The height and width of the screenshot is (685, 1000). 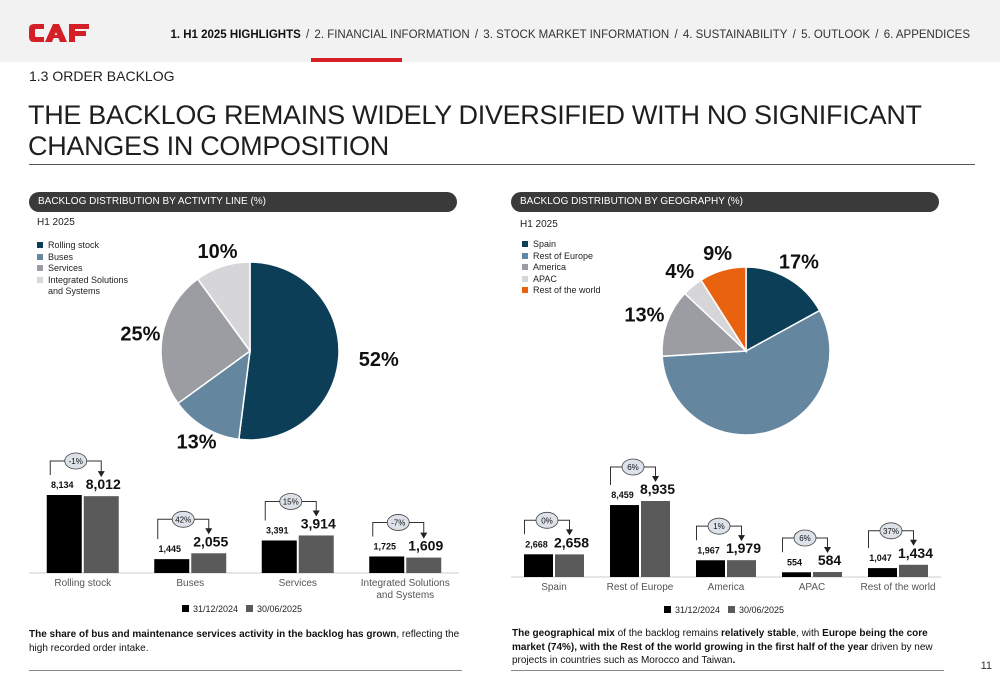 I want to click on category-label-integrated-solutions-and-systems: Integrated Solutions, so click(x=405, y=583).